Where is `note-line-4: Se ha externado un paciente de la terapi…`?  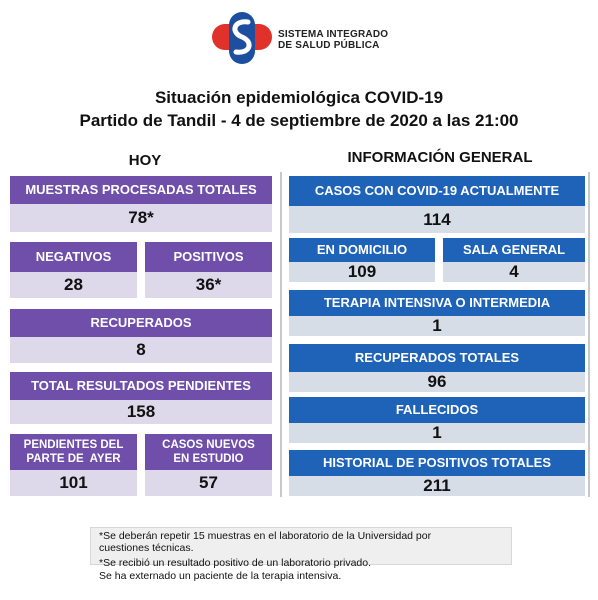
note-line-4: Se ha externado un paciente de la terapi… is located at coordinates (220, 576).